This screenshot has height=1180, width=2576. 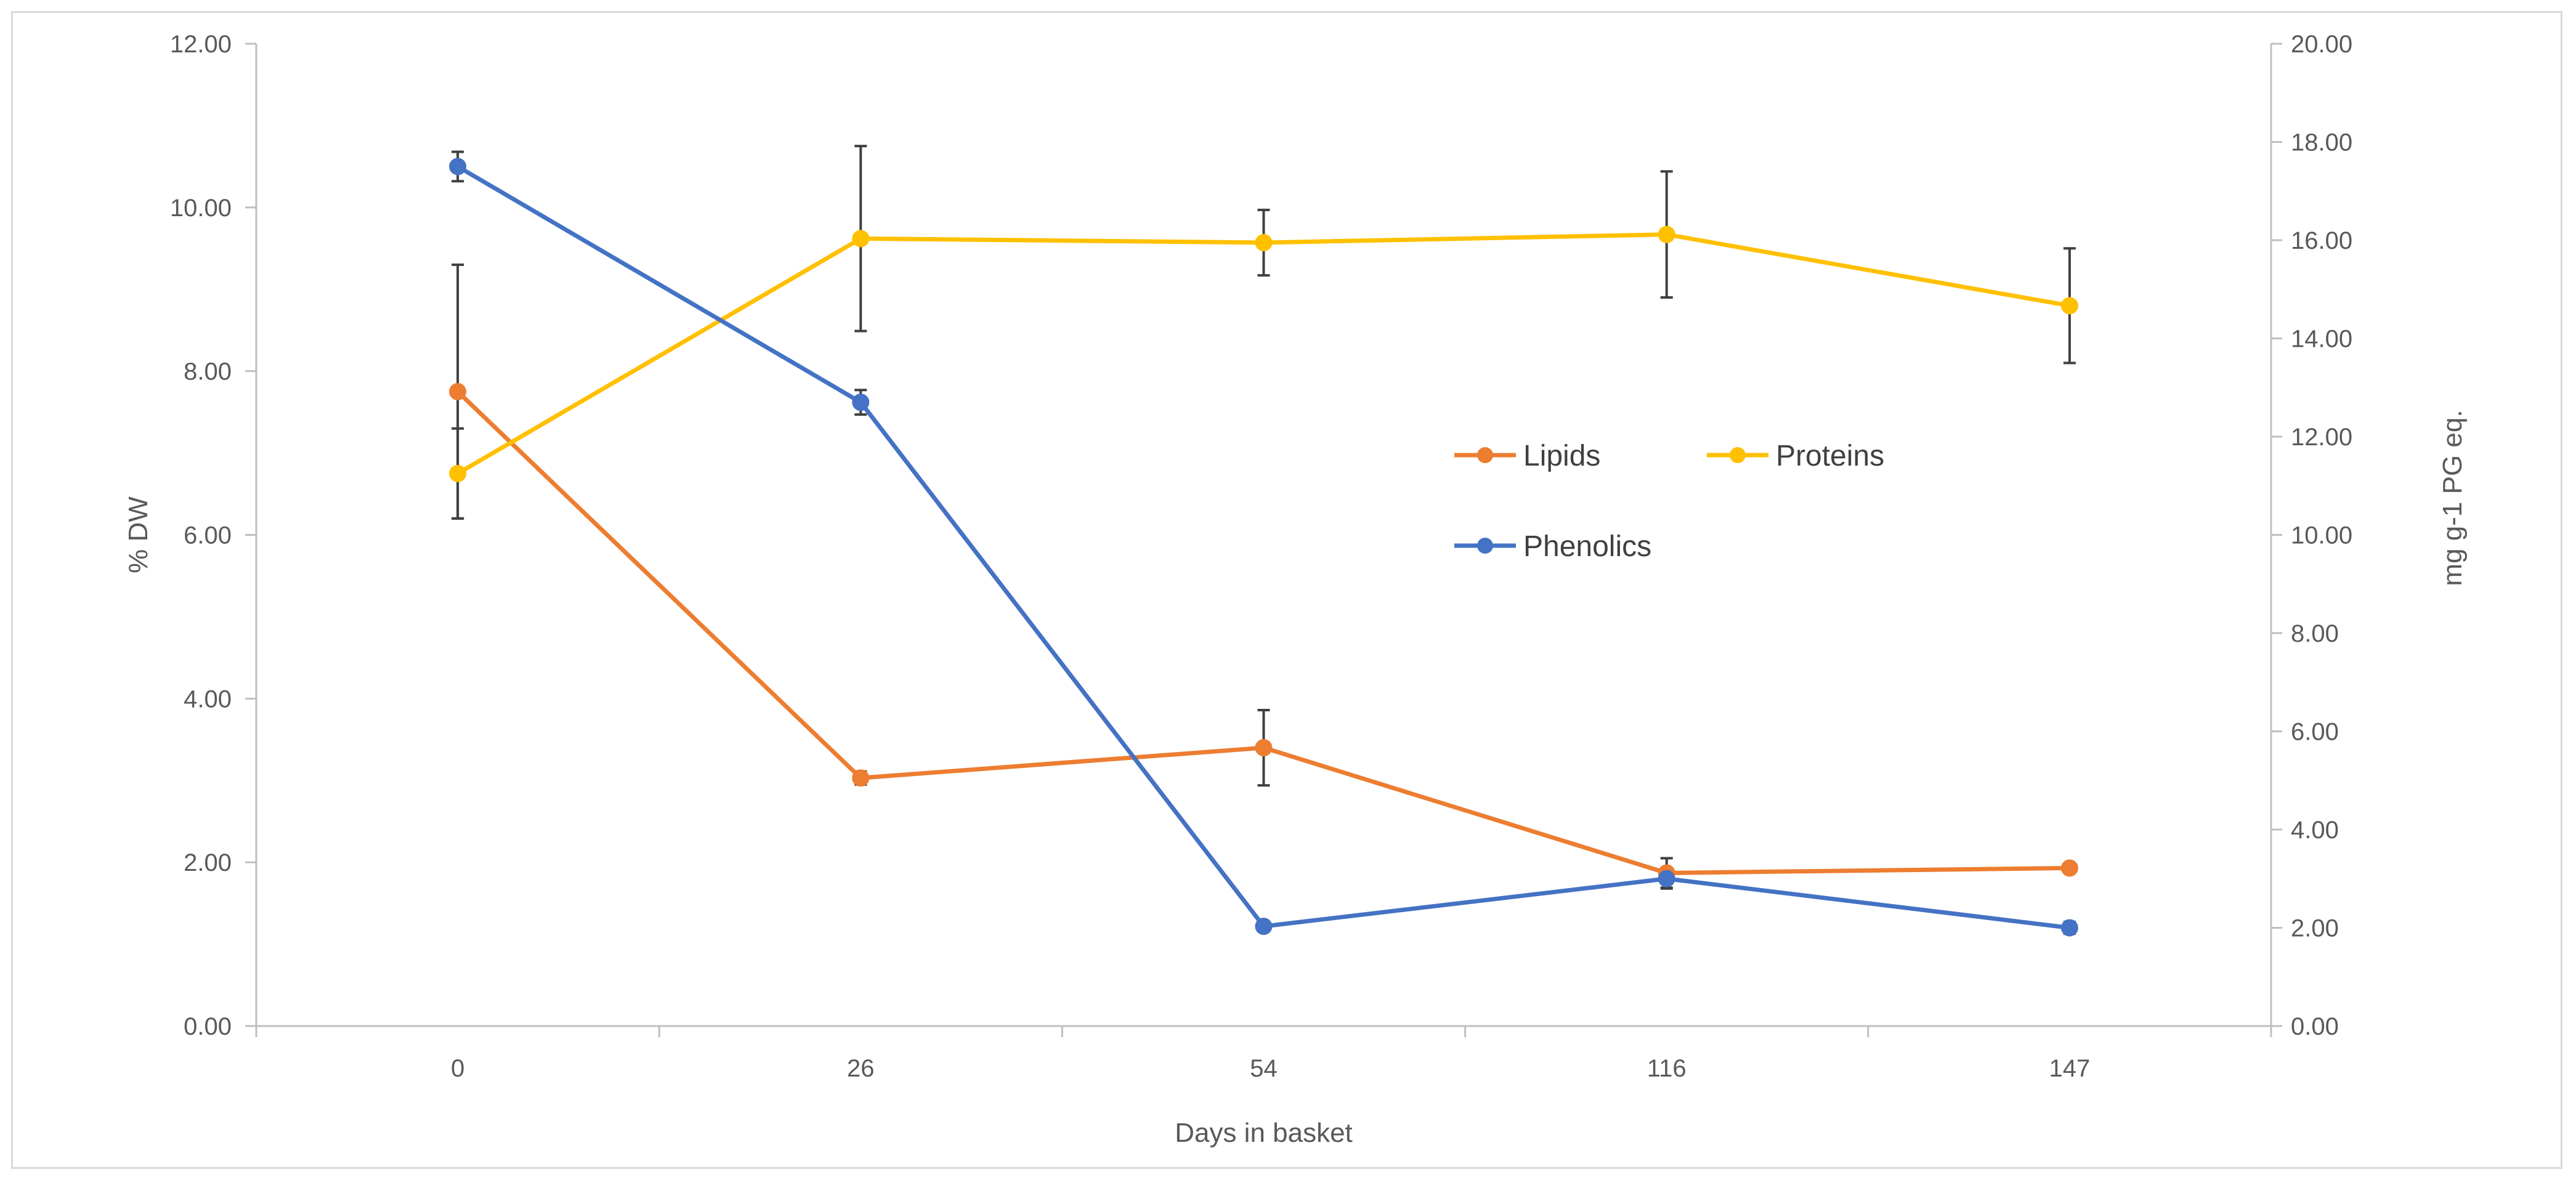 What do you see at coordinates (2321, 142) in the screenshot?
I see `y-right-tick-label: 18.00` at bounding box center [2321, 142].